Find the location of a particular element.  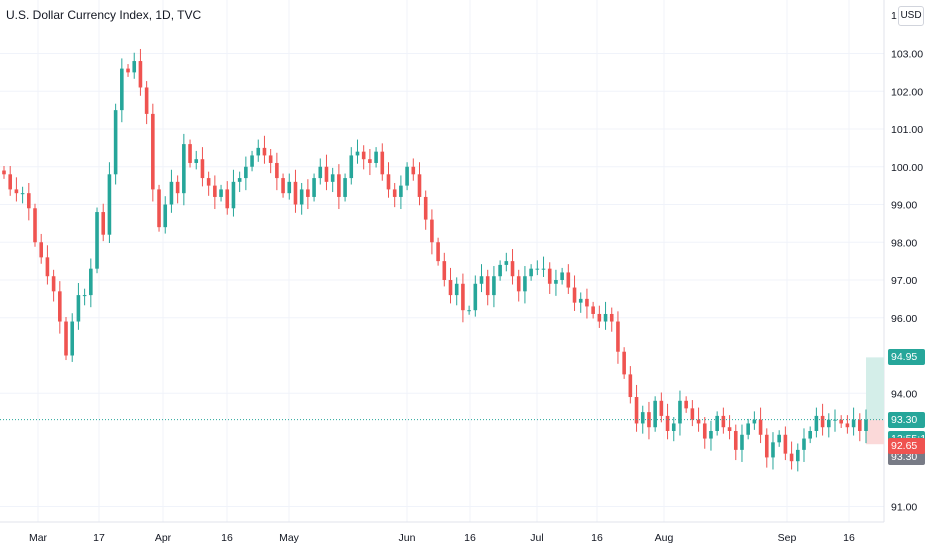

x-tick-label: Jul is located at coordinates (536, 538).